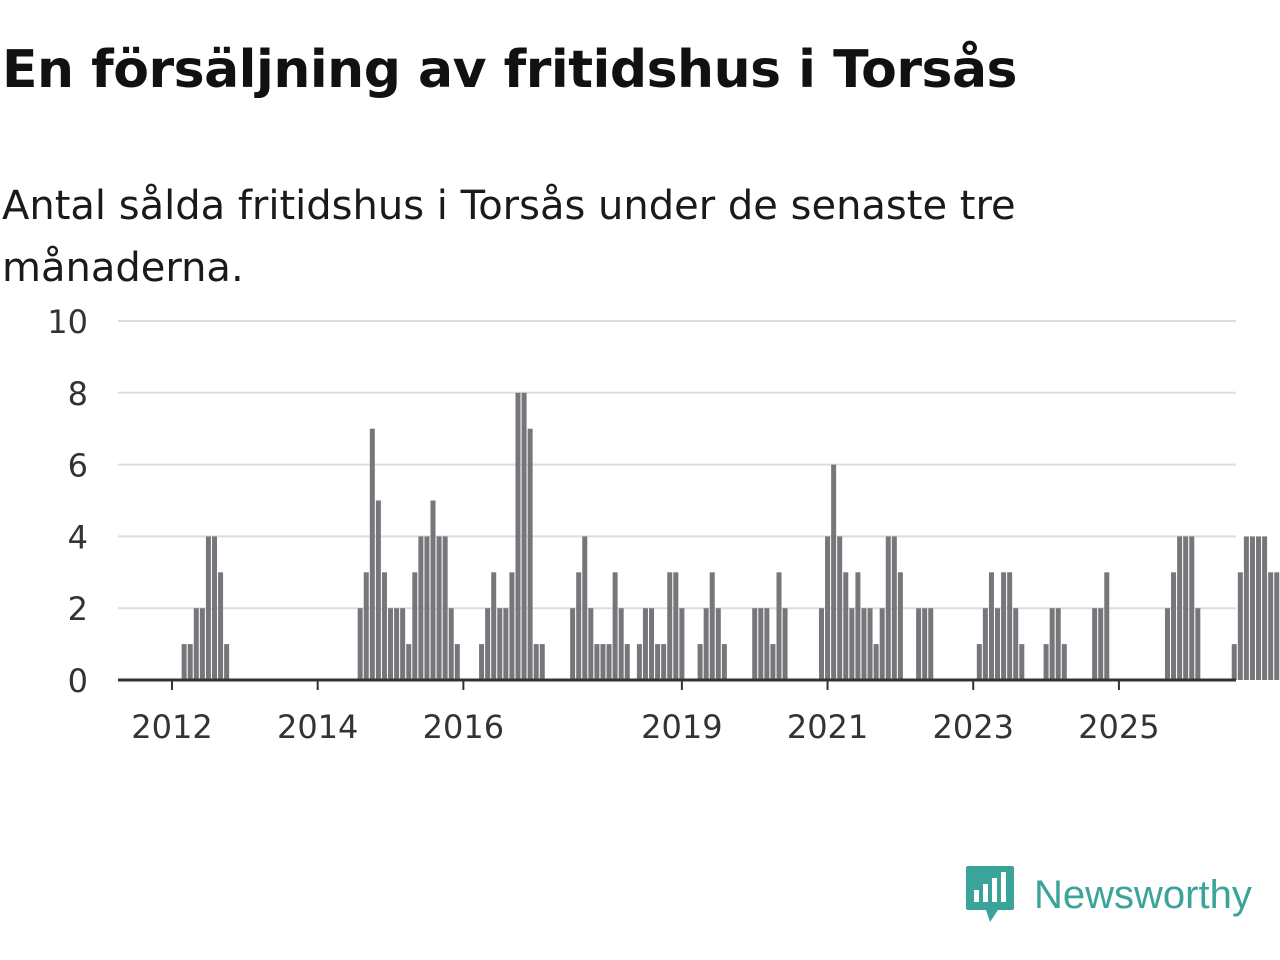  Describe the element at coordinates (78, 466) in the screenshot. I see `y-tick-label: 6` at that location.